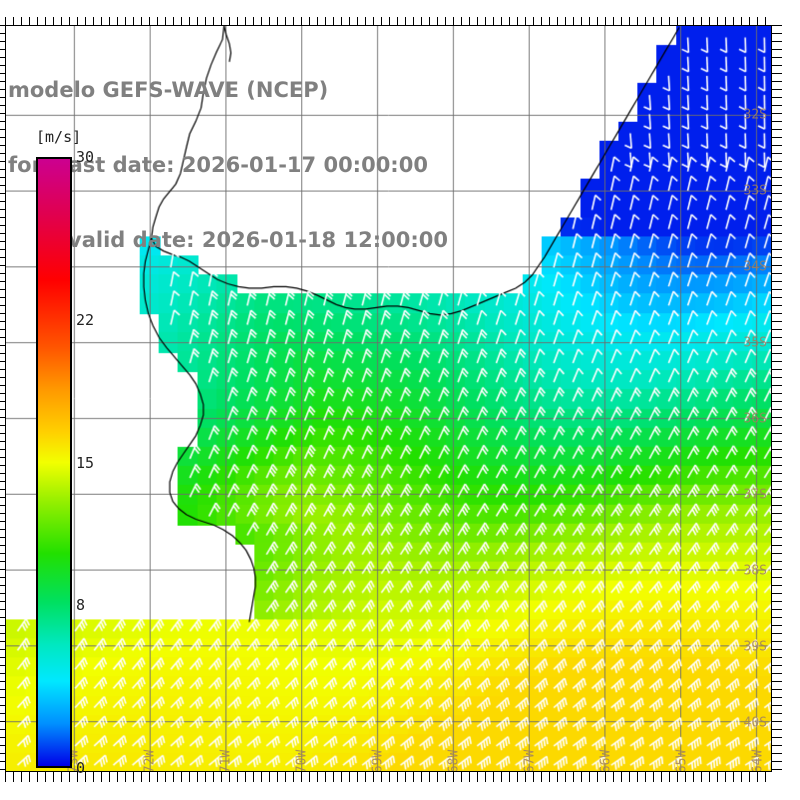  I want to click on model-name-line: modelo GEFS-WAVE (NCEP), so click(168, 90).